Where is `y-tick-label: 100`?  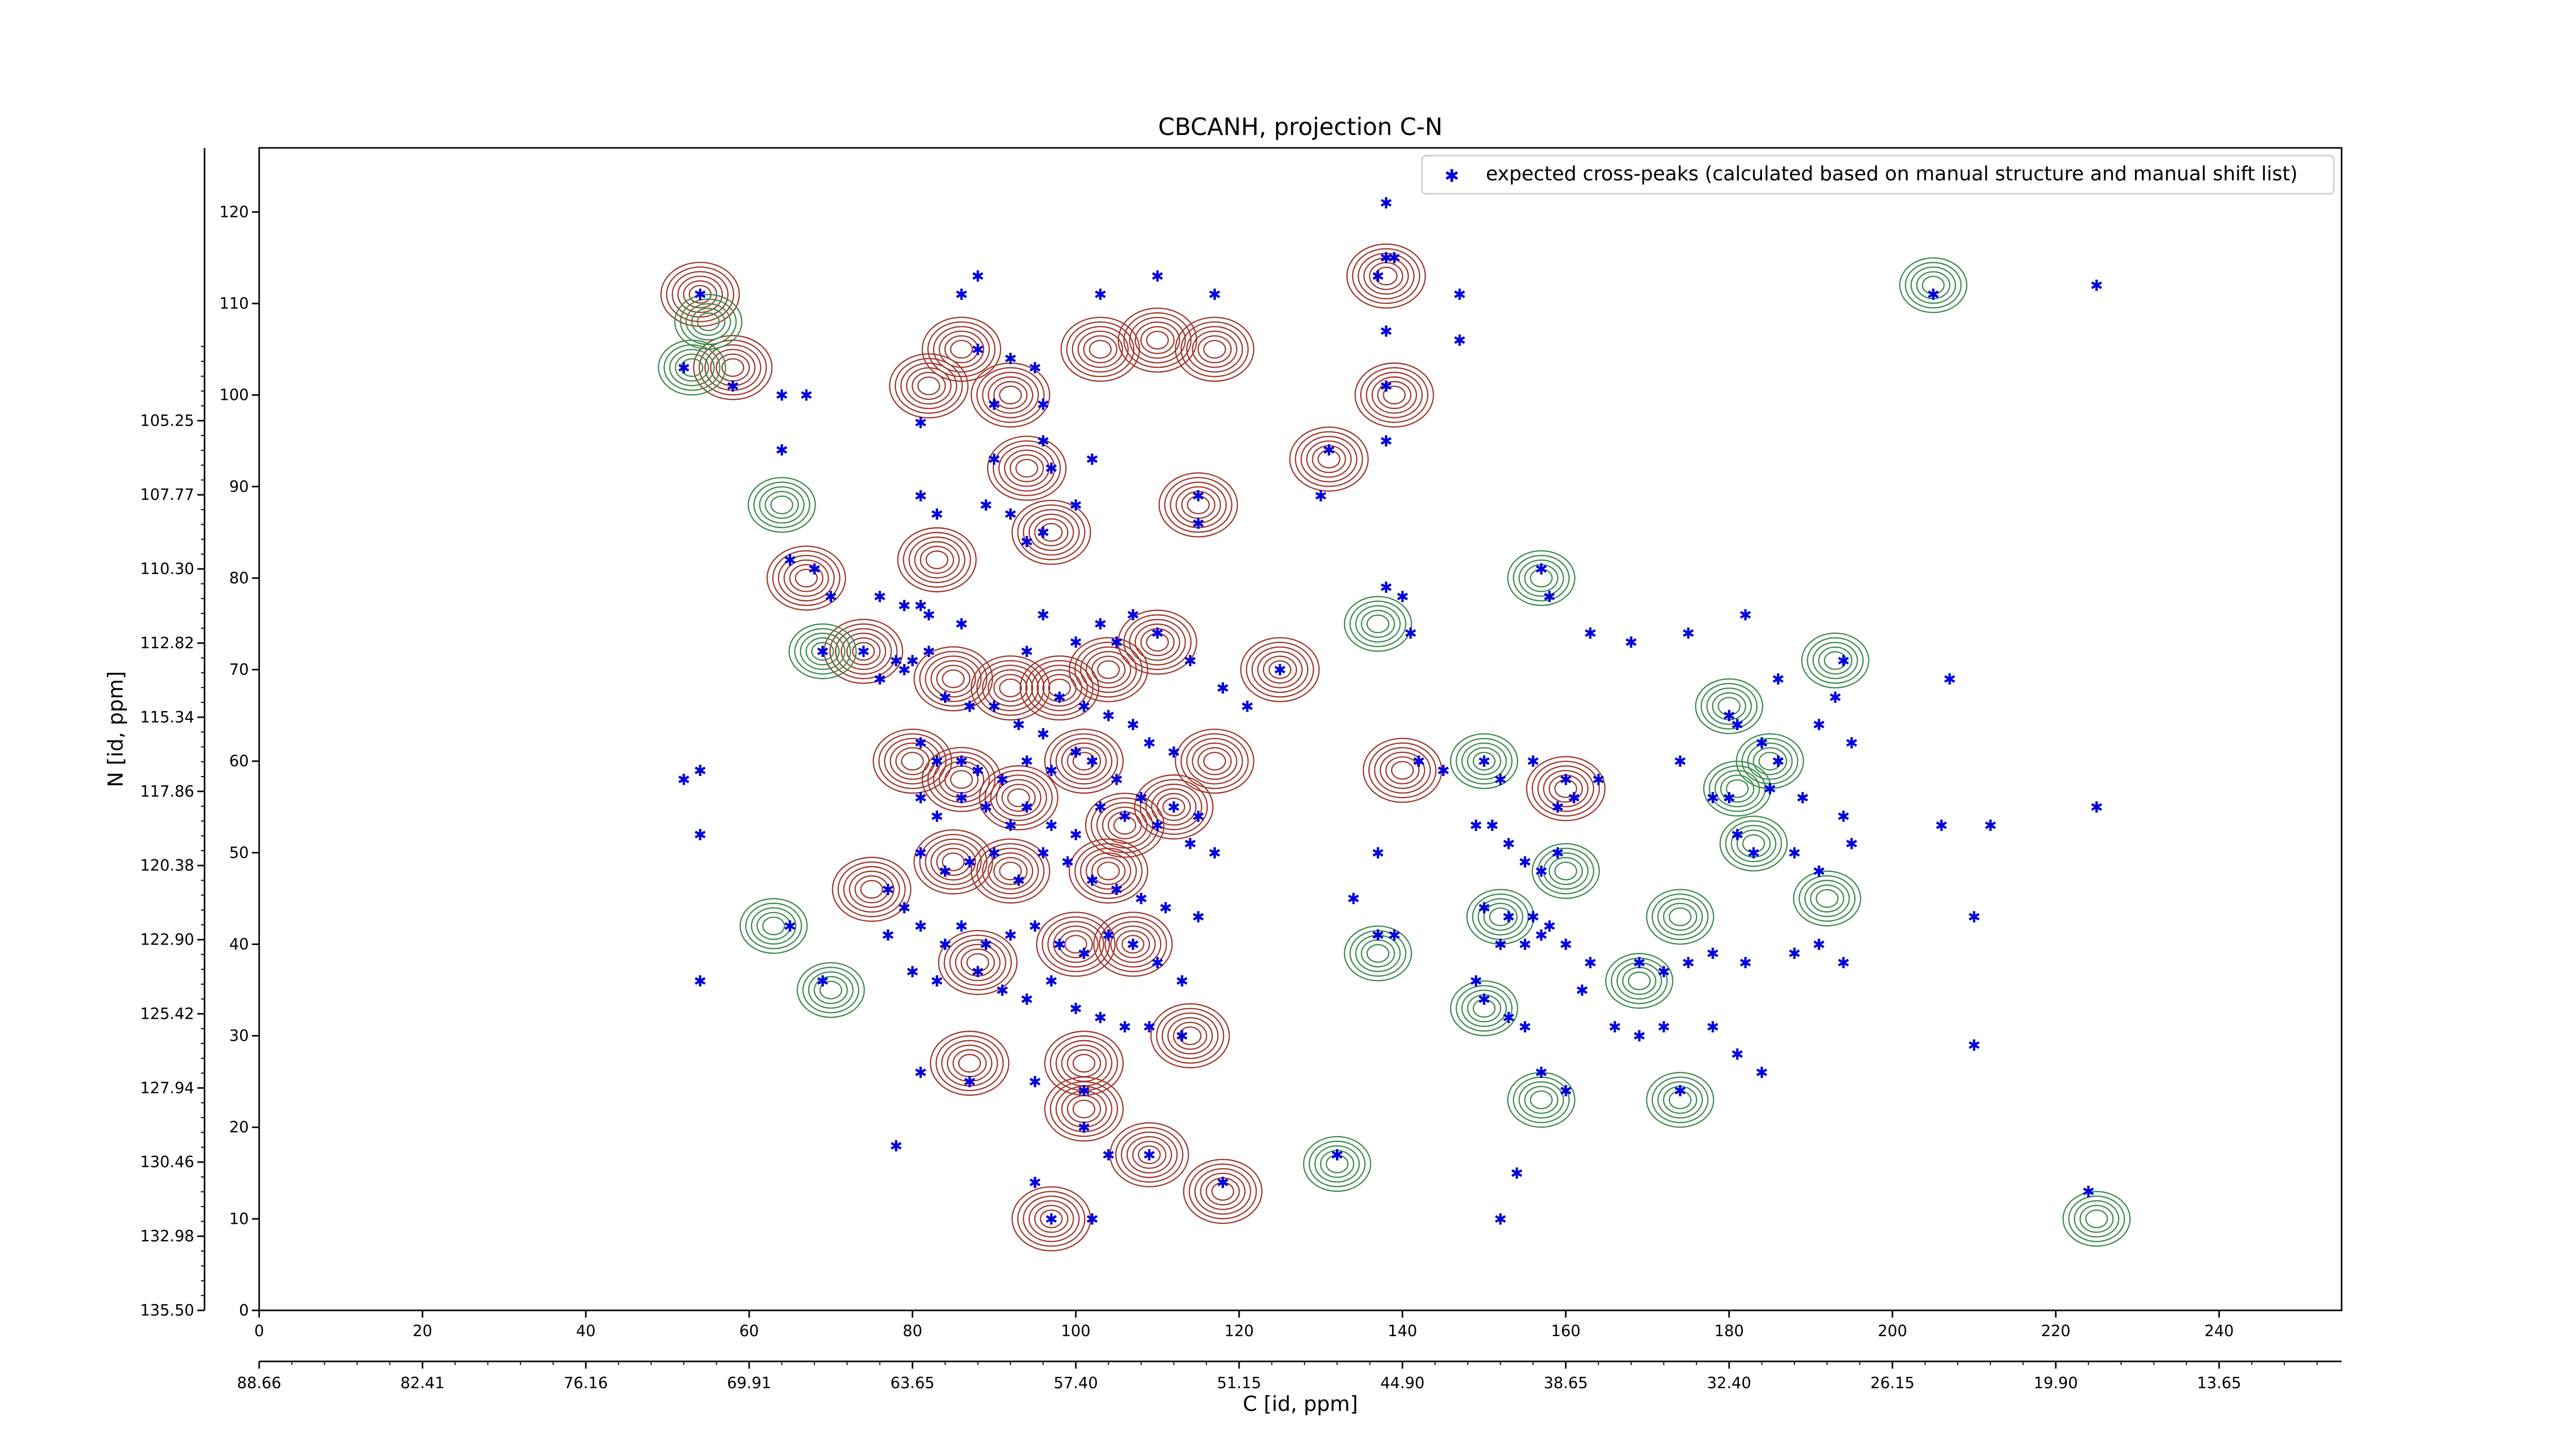
y-tick-label: 100 is located at coordinates (234, 395).